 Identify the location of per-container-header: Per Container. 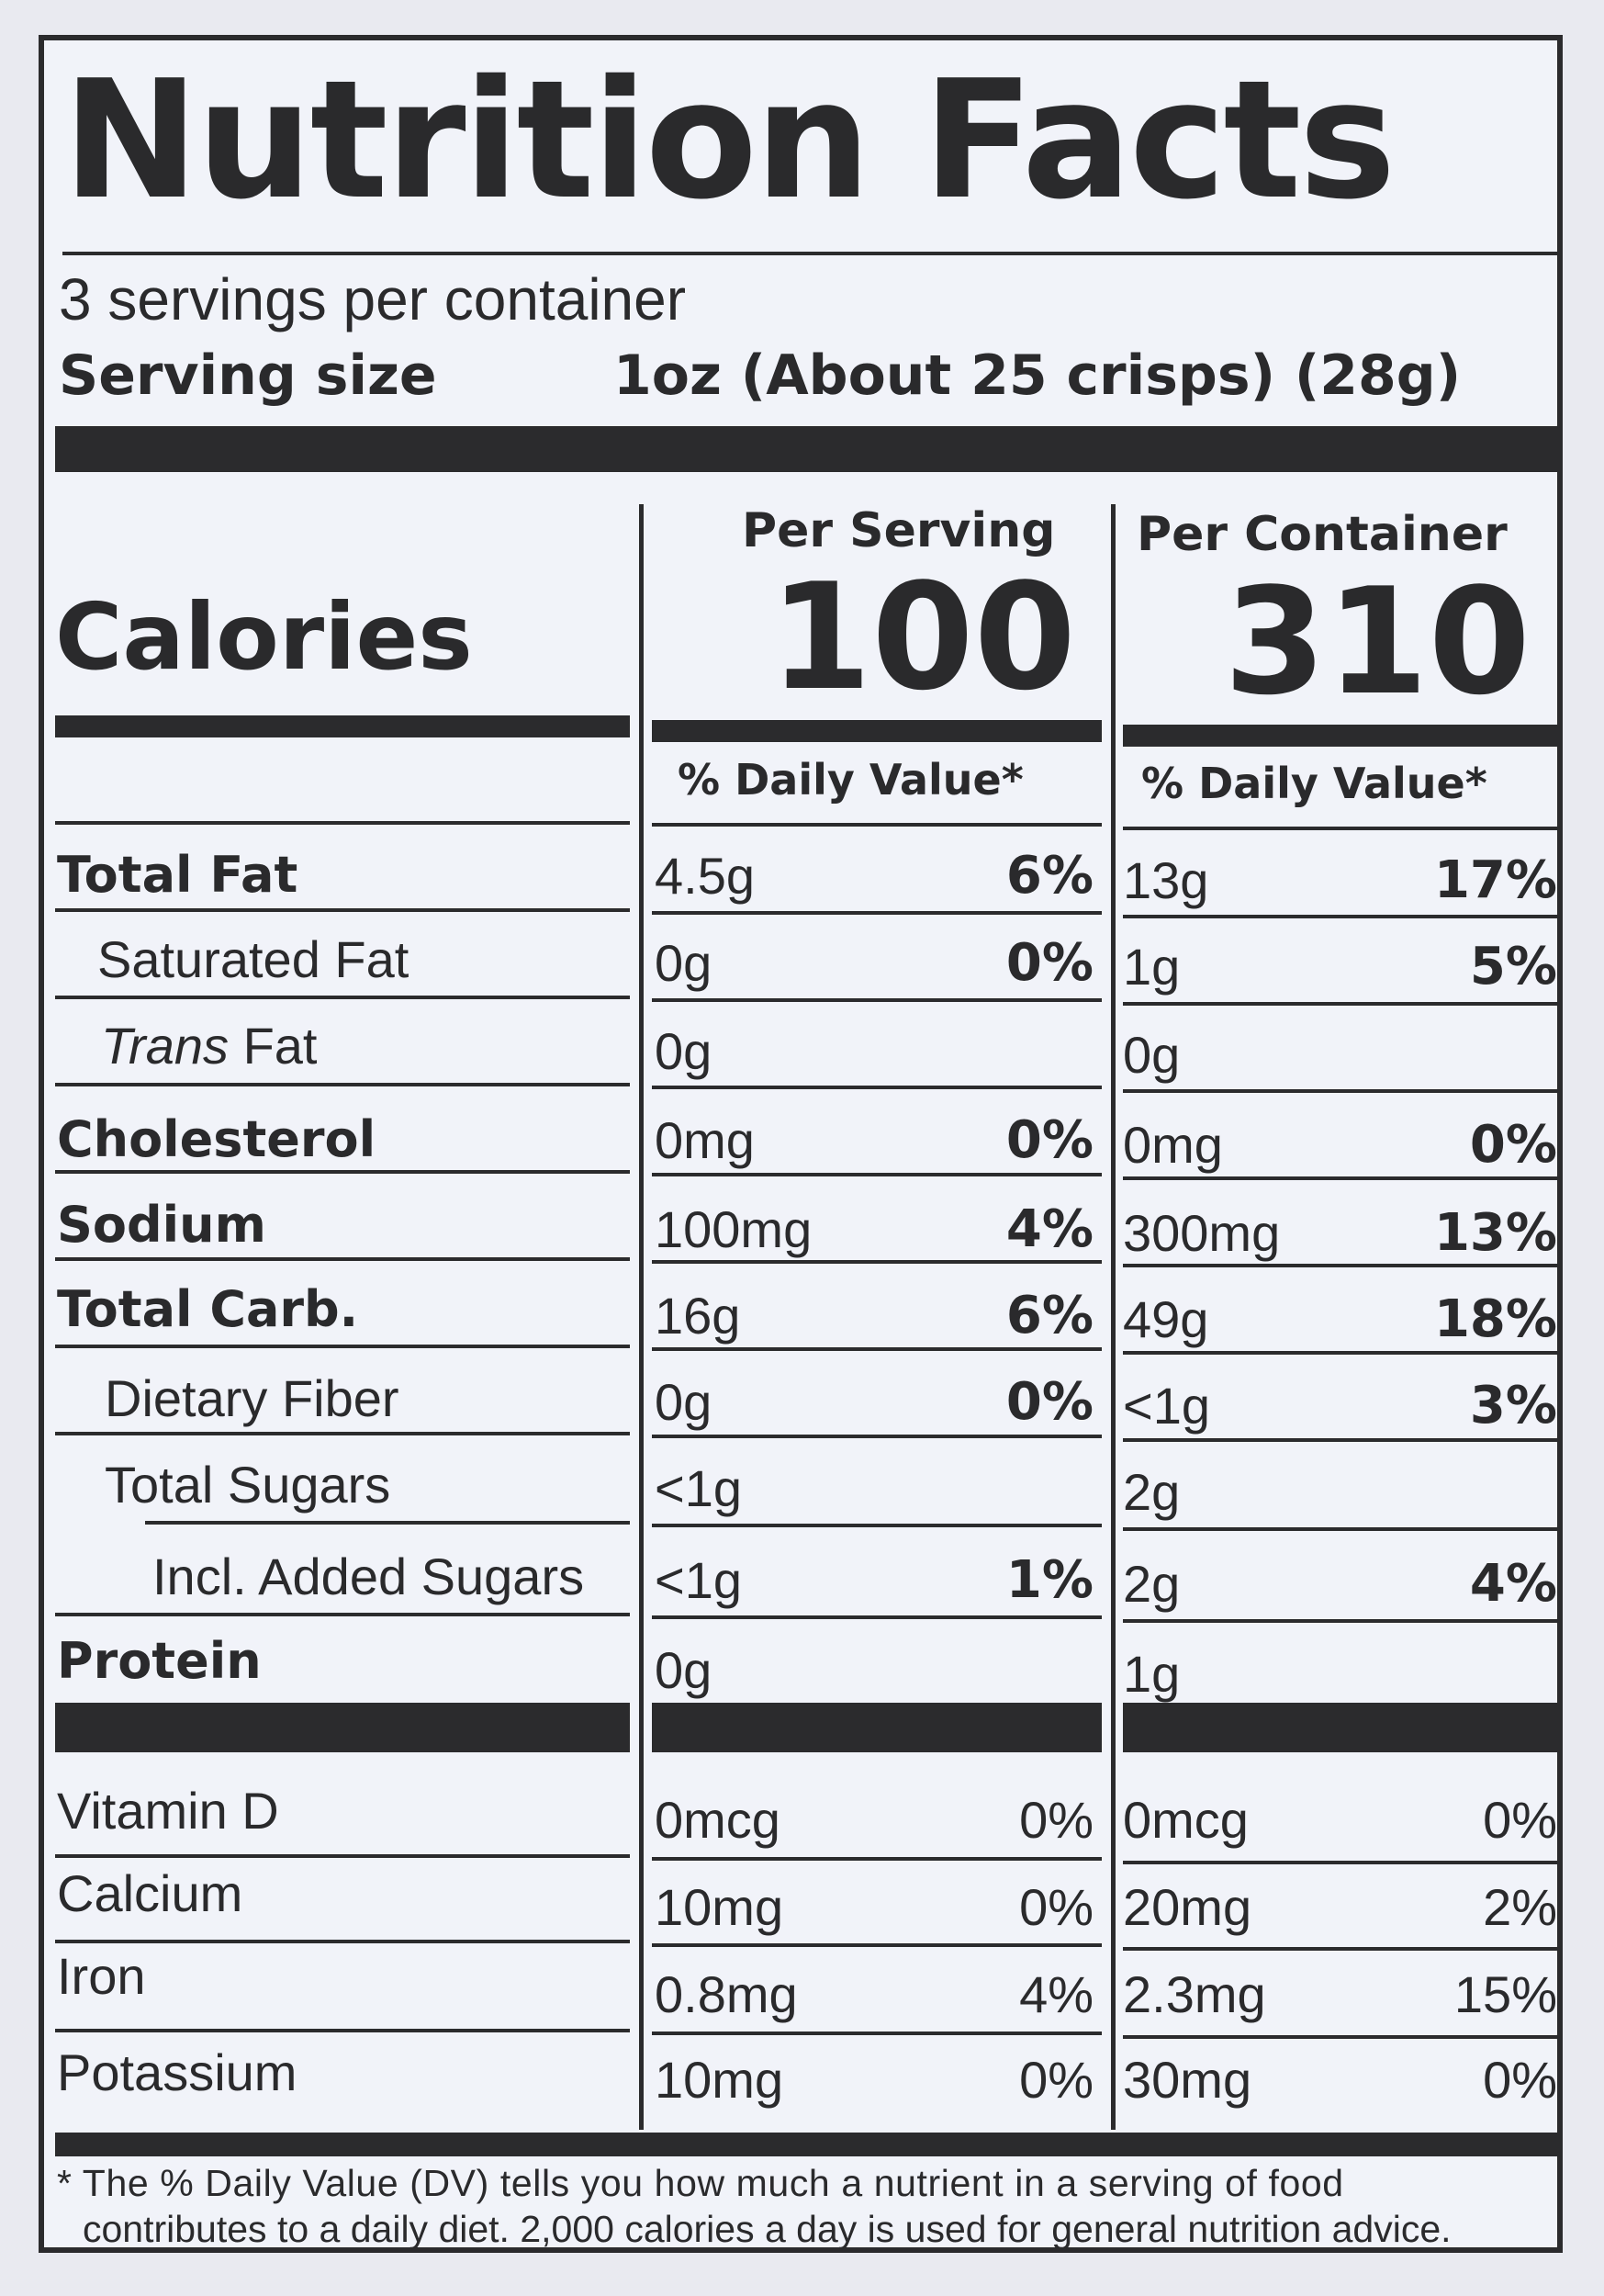
(1322, 534).